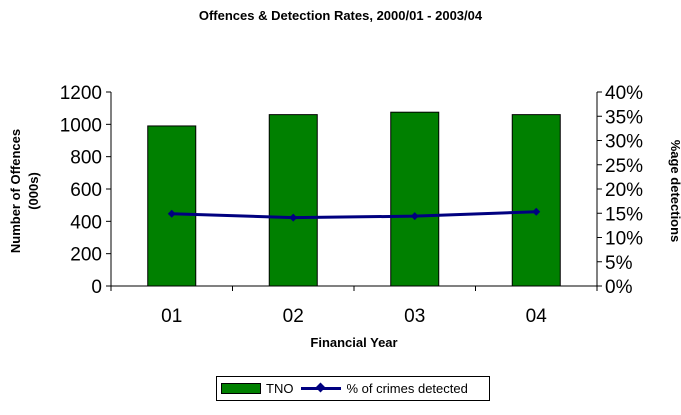  I want to click on legend-swatch-tno, so click(241, 388).